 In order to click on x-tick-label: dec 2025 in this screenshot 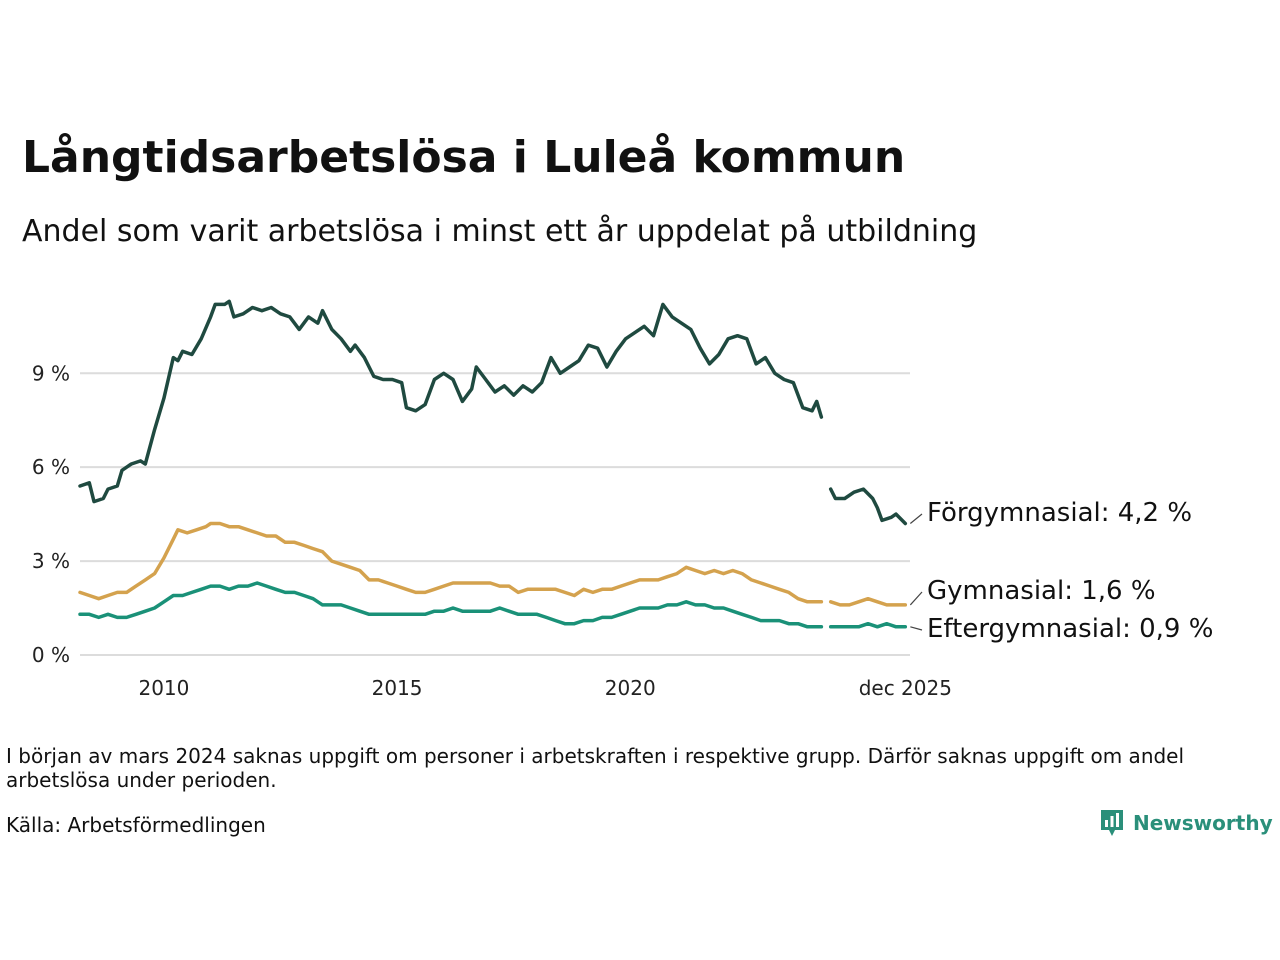, I will do `click(905, 688)`.